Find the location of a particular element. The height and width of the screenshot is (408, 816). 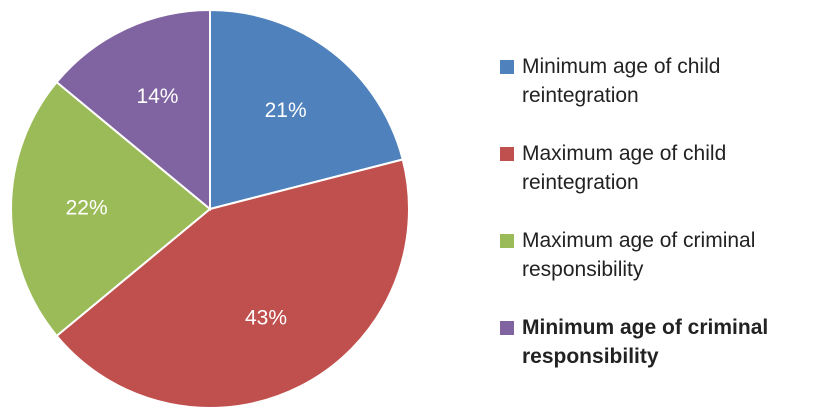

legend-item: Minimum age of criminal responsibility is located at coordinates (655, 356).